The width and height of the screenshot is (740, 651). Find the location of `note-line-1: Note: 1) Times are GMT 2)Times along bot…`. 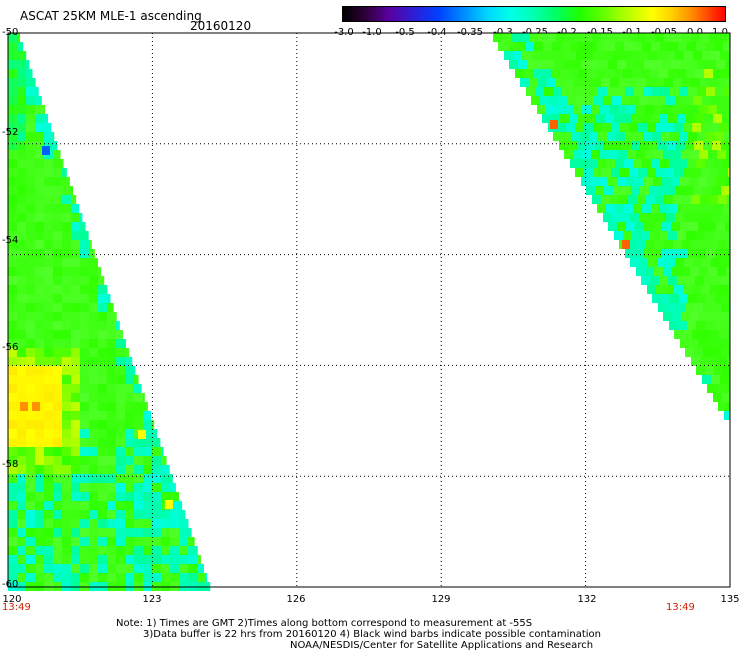

note-line-1: Note: 1) Times are GMT 2)Times along bot… is located at coordinates (324, 624).